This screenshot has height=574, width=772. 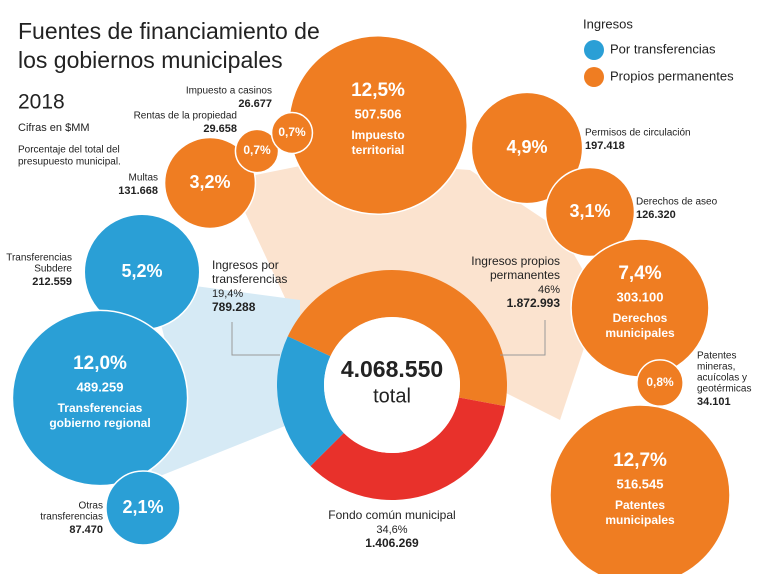 I want to click on donut-hole, so click(x=392, y=385).